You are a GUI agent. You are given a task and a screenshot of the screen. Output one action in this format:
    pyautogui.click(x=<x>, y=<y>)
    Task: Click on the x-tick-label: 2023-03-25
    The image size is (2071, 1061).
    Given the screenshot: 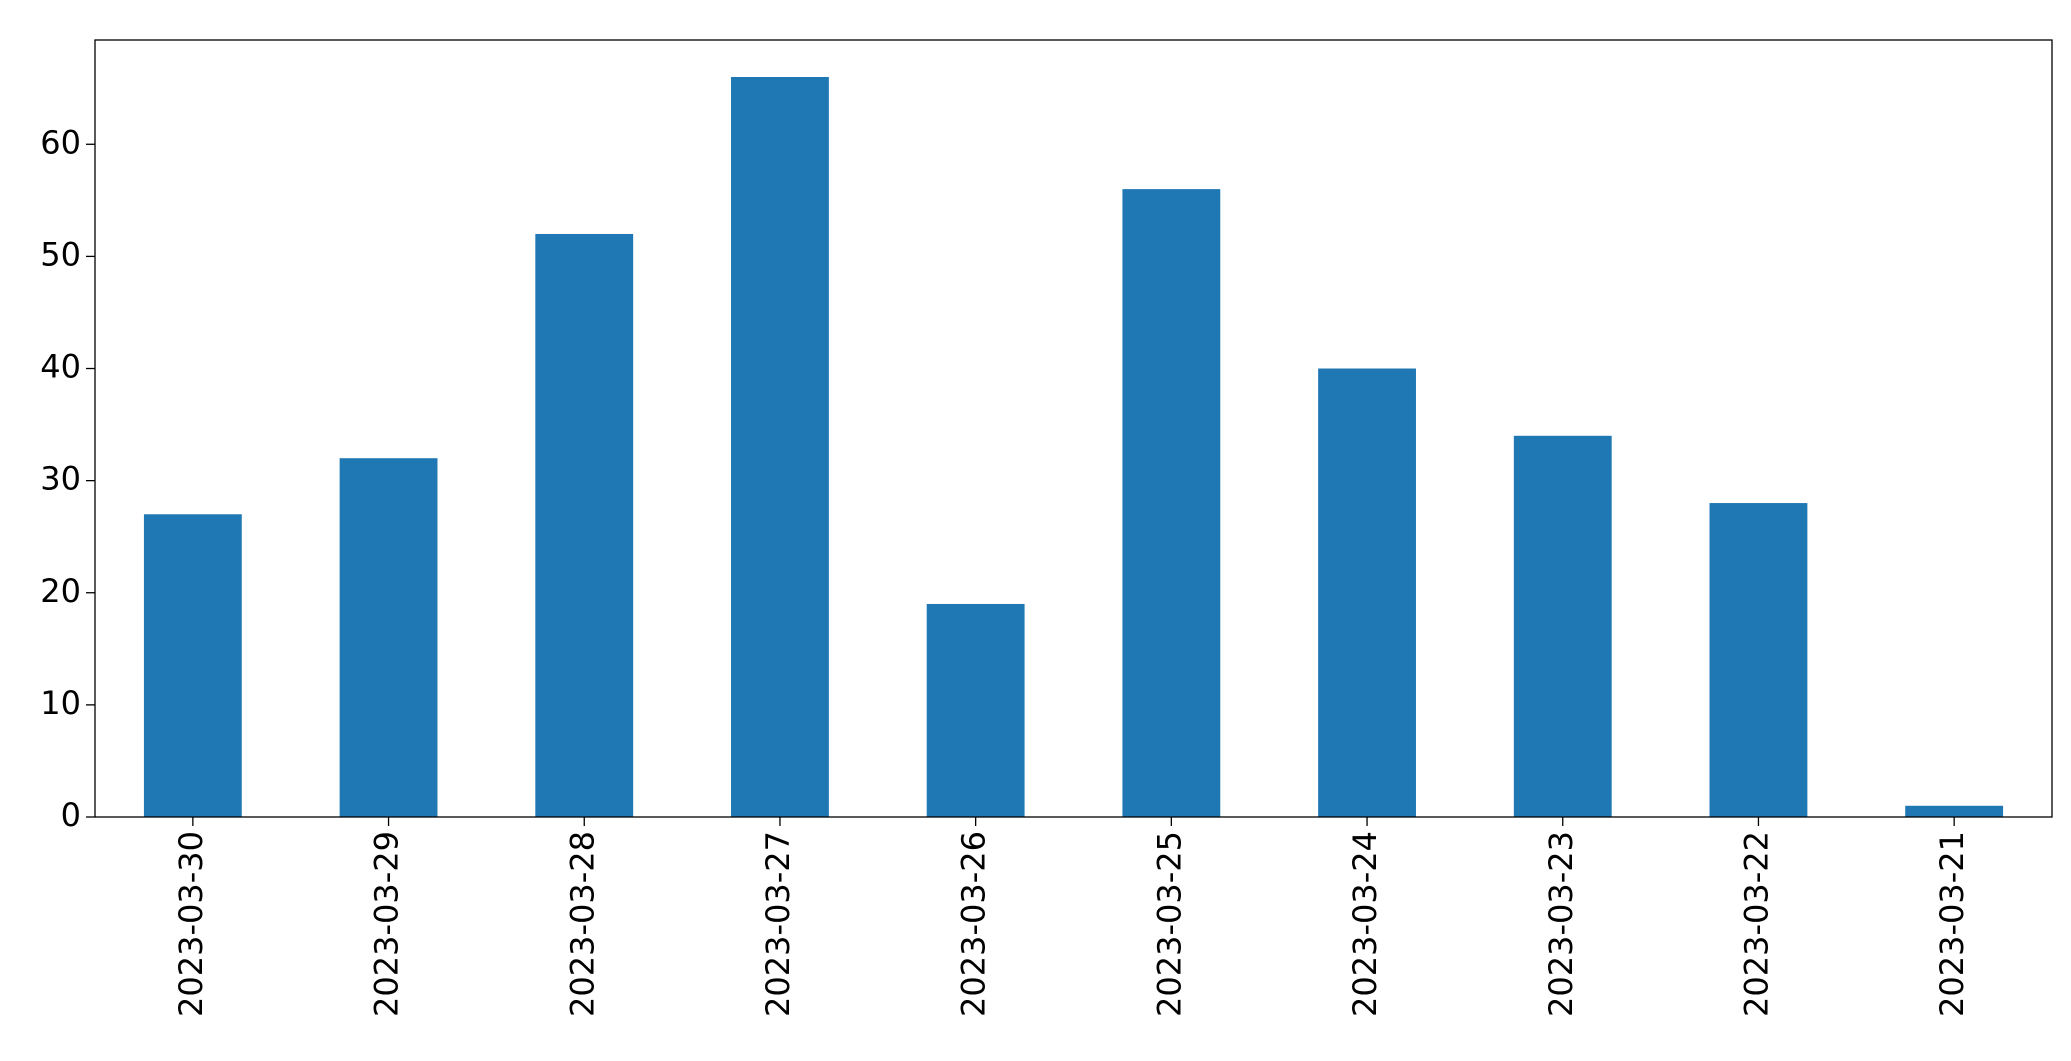 What is the action you would take?
    pyautogui.click(x=1169, y=924)
    